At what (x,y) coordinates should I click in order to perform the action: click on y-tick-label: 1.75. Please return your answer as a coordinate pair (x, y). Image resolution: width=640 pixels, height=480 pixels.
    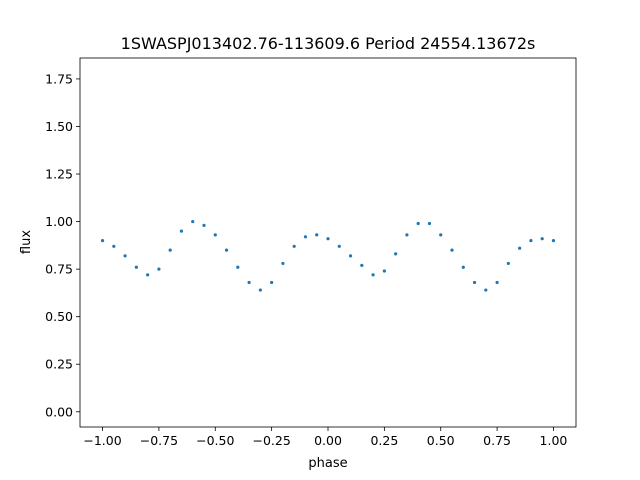
    Looking at the image, I should click on (59, 78).